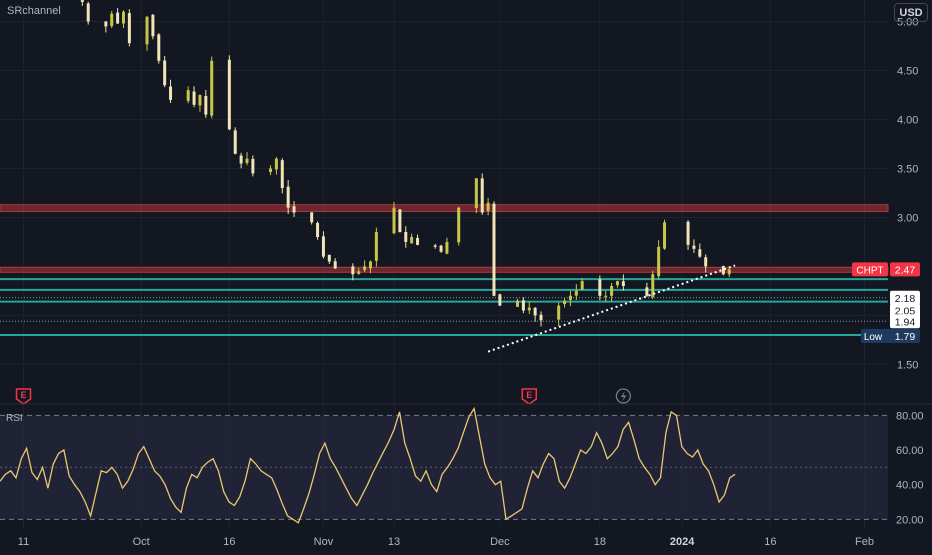 Image resolution: width=932 pixels, height=555 pixels. Describe the element at coordinates (886, 269) in the screenshot. I see `current-price-tag: CHPT 2.47` at that location.